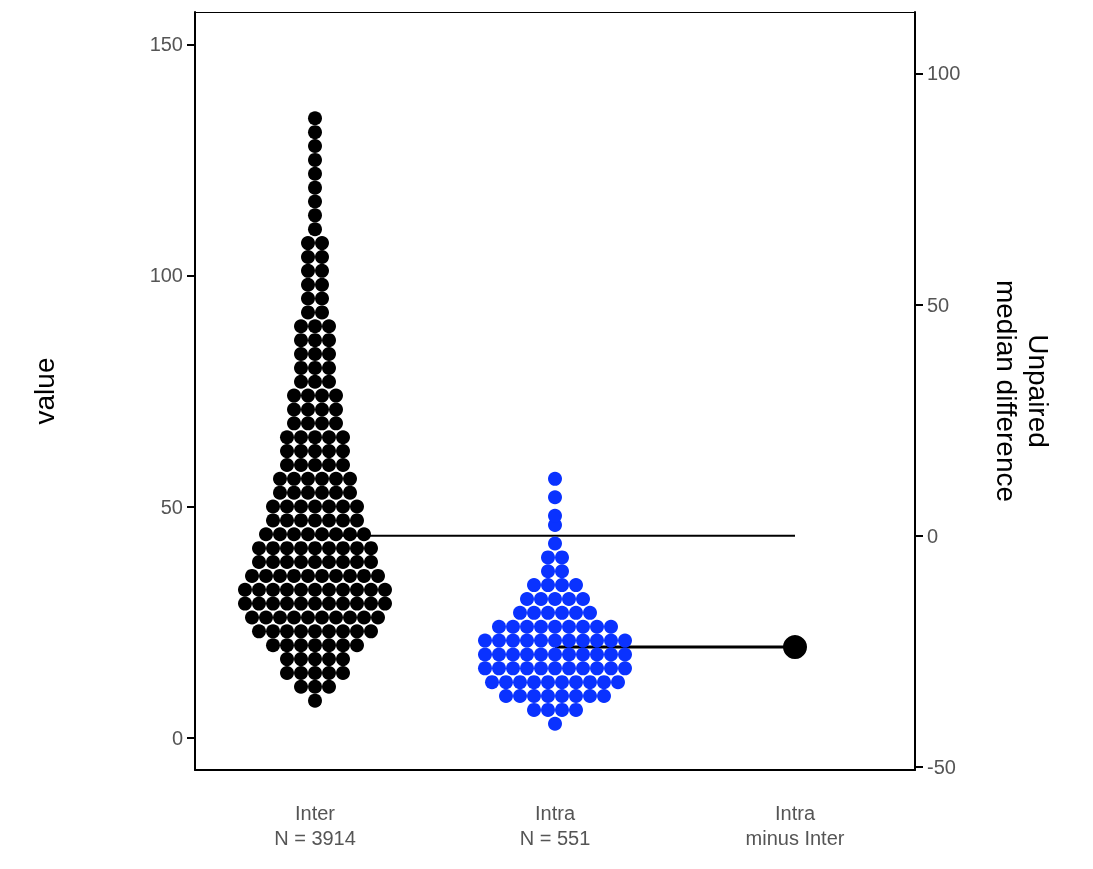 The image size is (1093, 869). Describe the element at coordinates (166, 275) in the screenshot. I see `y-tick-label: 100` at that location.